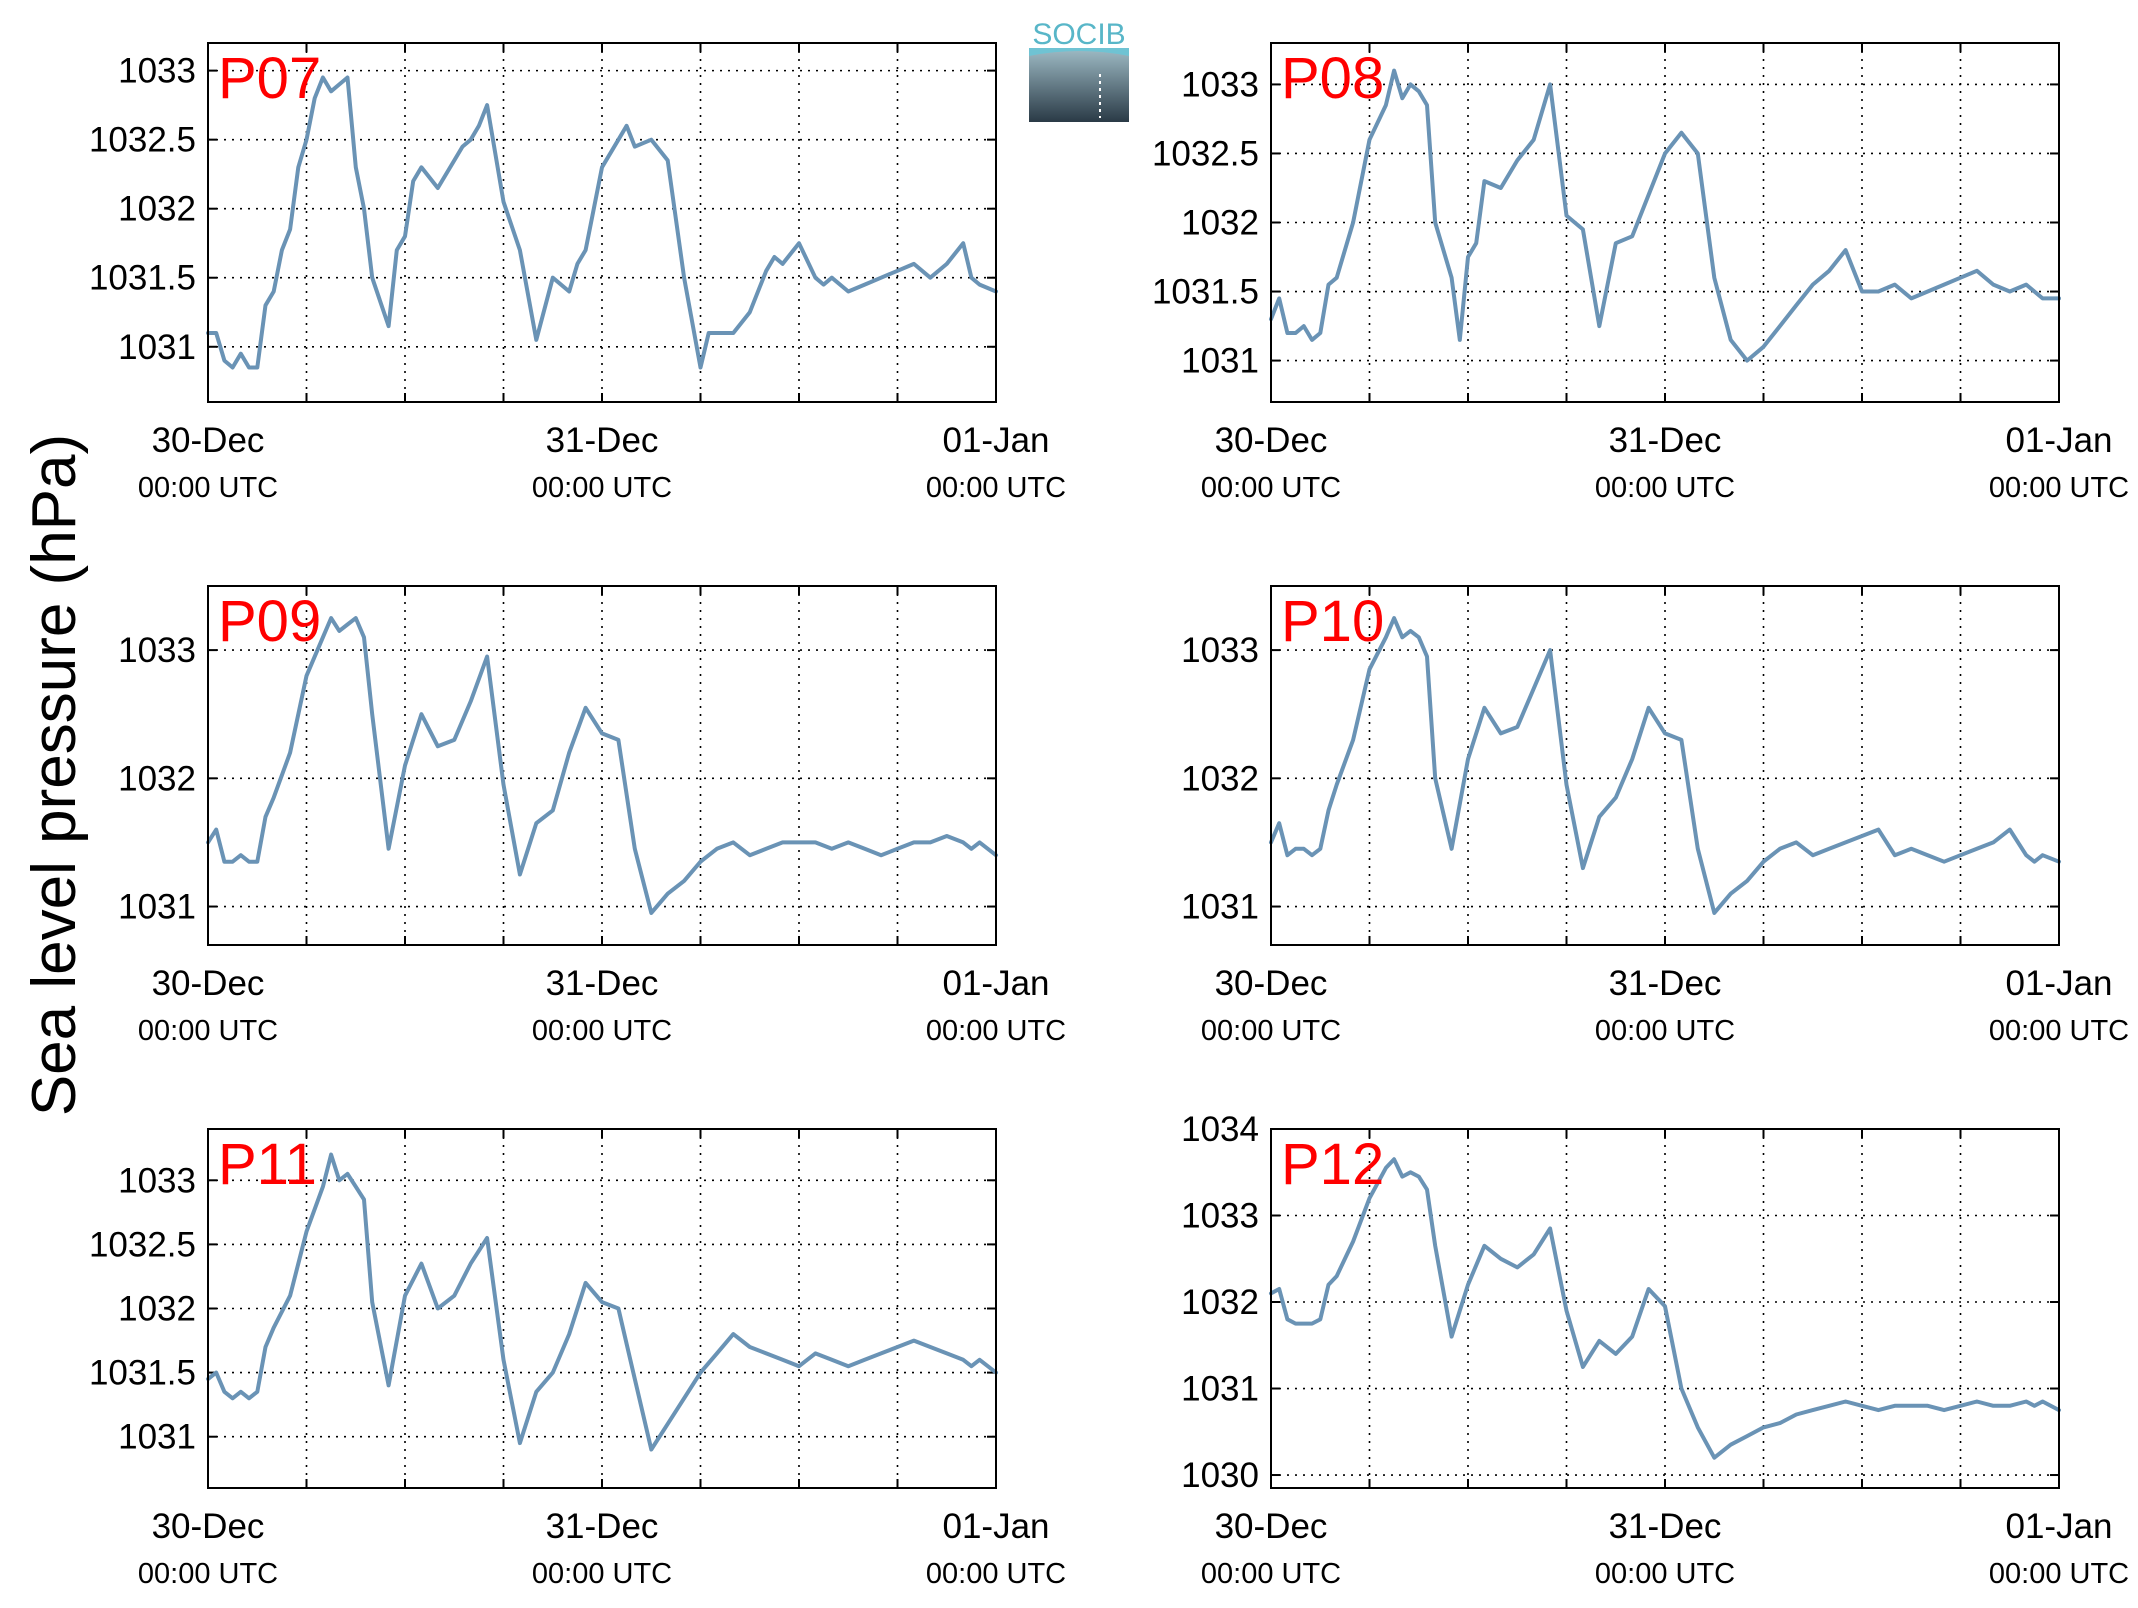  I want to click on station-label: P11, so click(267, 1164).